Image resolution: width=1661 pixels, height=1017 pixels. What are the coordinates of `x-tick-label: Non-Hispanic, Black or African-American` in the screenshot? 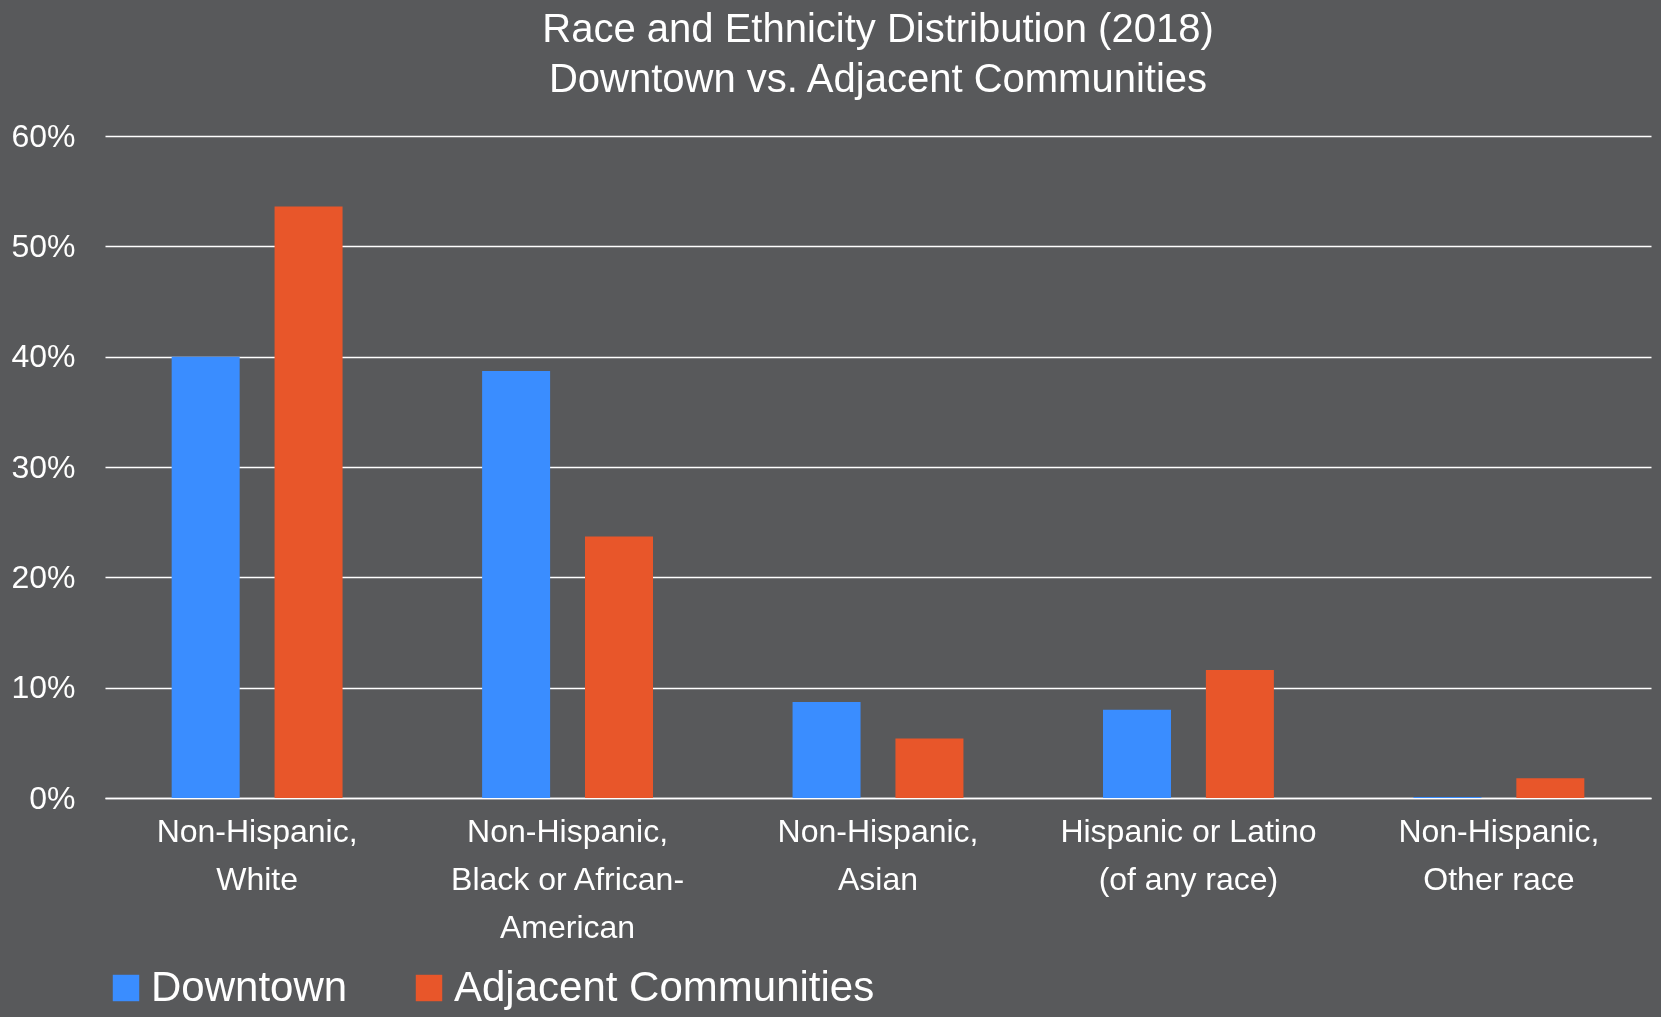 It's located at (568, 878).